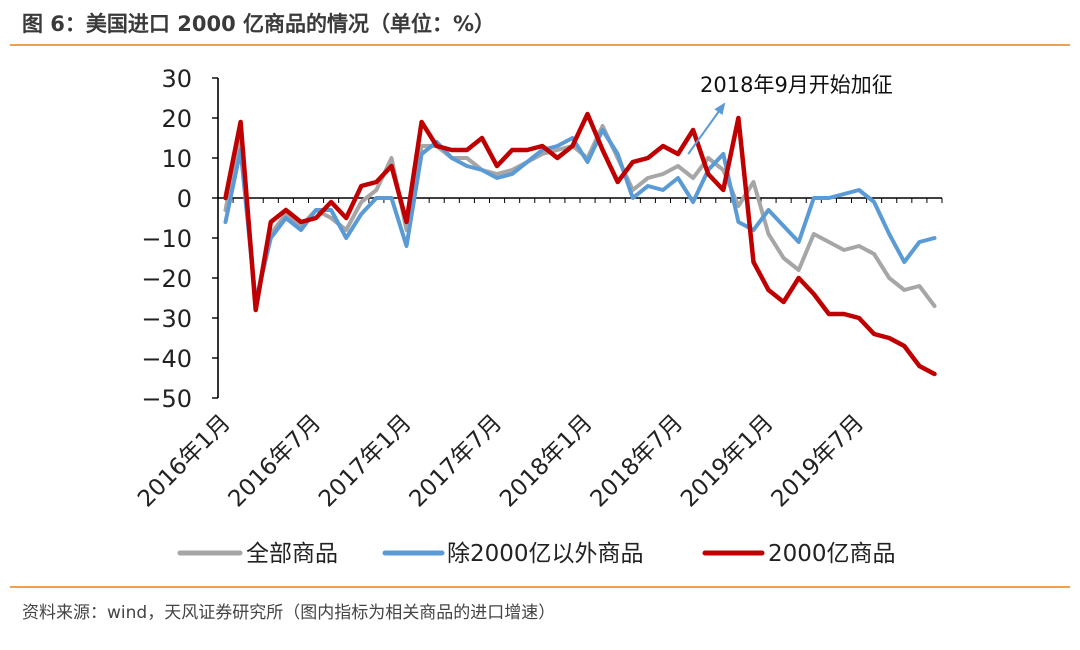 This screenshot has height=650, width=1080. Describe the element at coordinates (727, 461) in the screenshot. I see `x-tick-label: 2019年1月` at that location.